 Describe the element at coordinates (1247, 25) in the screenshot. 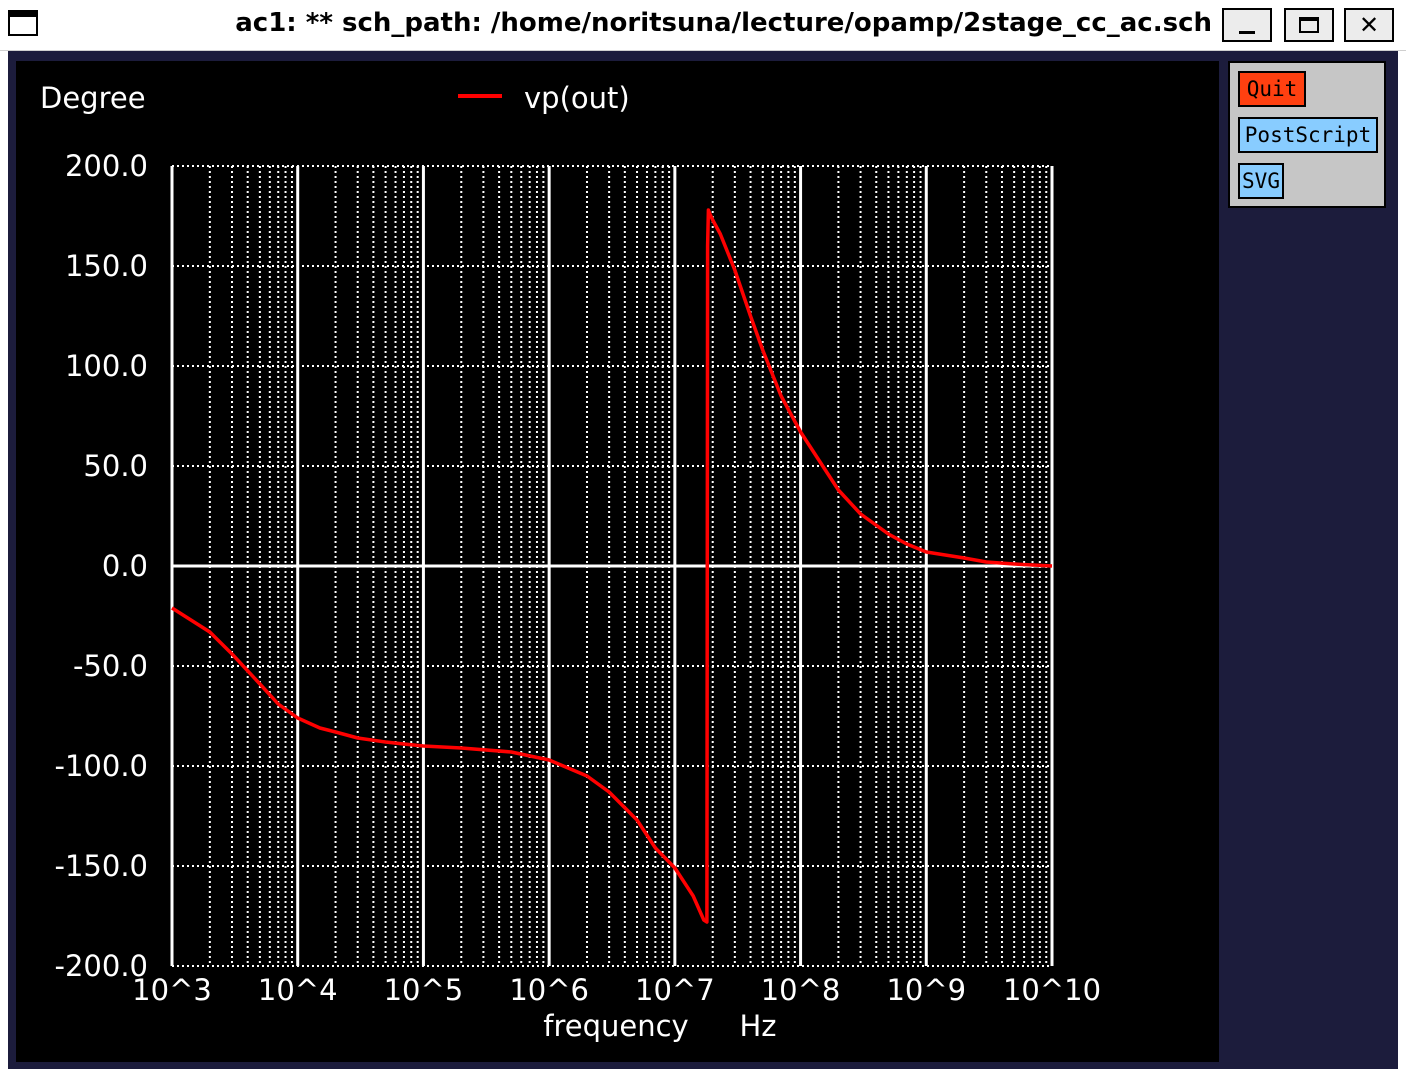

I see `minimize-button` at that location.